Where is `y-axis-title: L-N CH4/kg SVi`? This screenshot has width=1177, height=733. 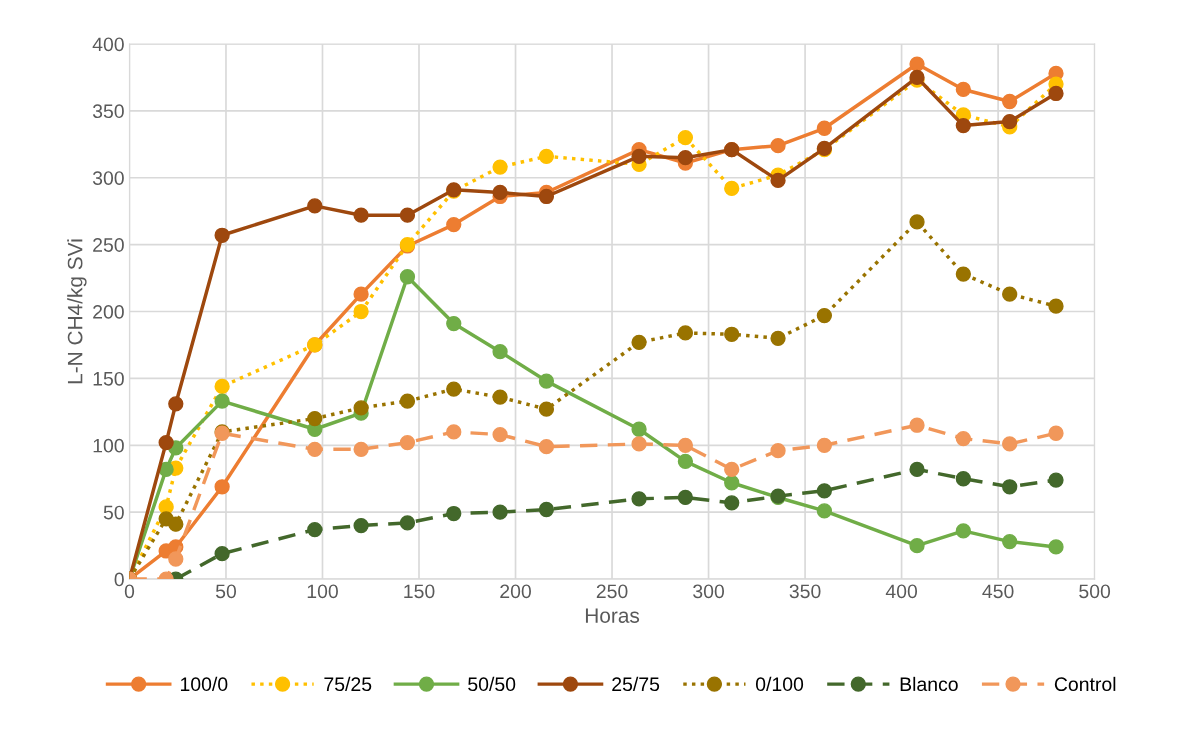
y-axis-title: L-N CH4/kg SVi is located at coordinates (77, 311).